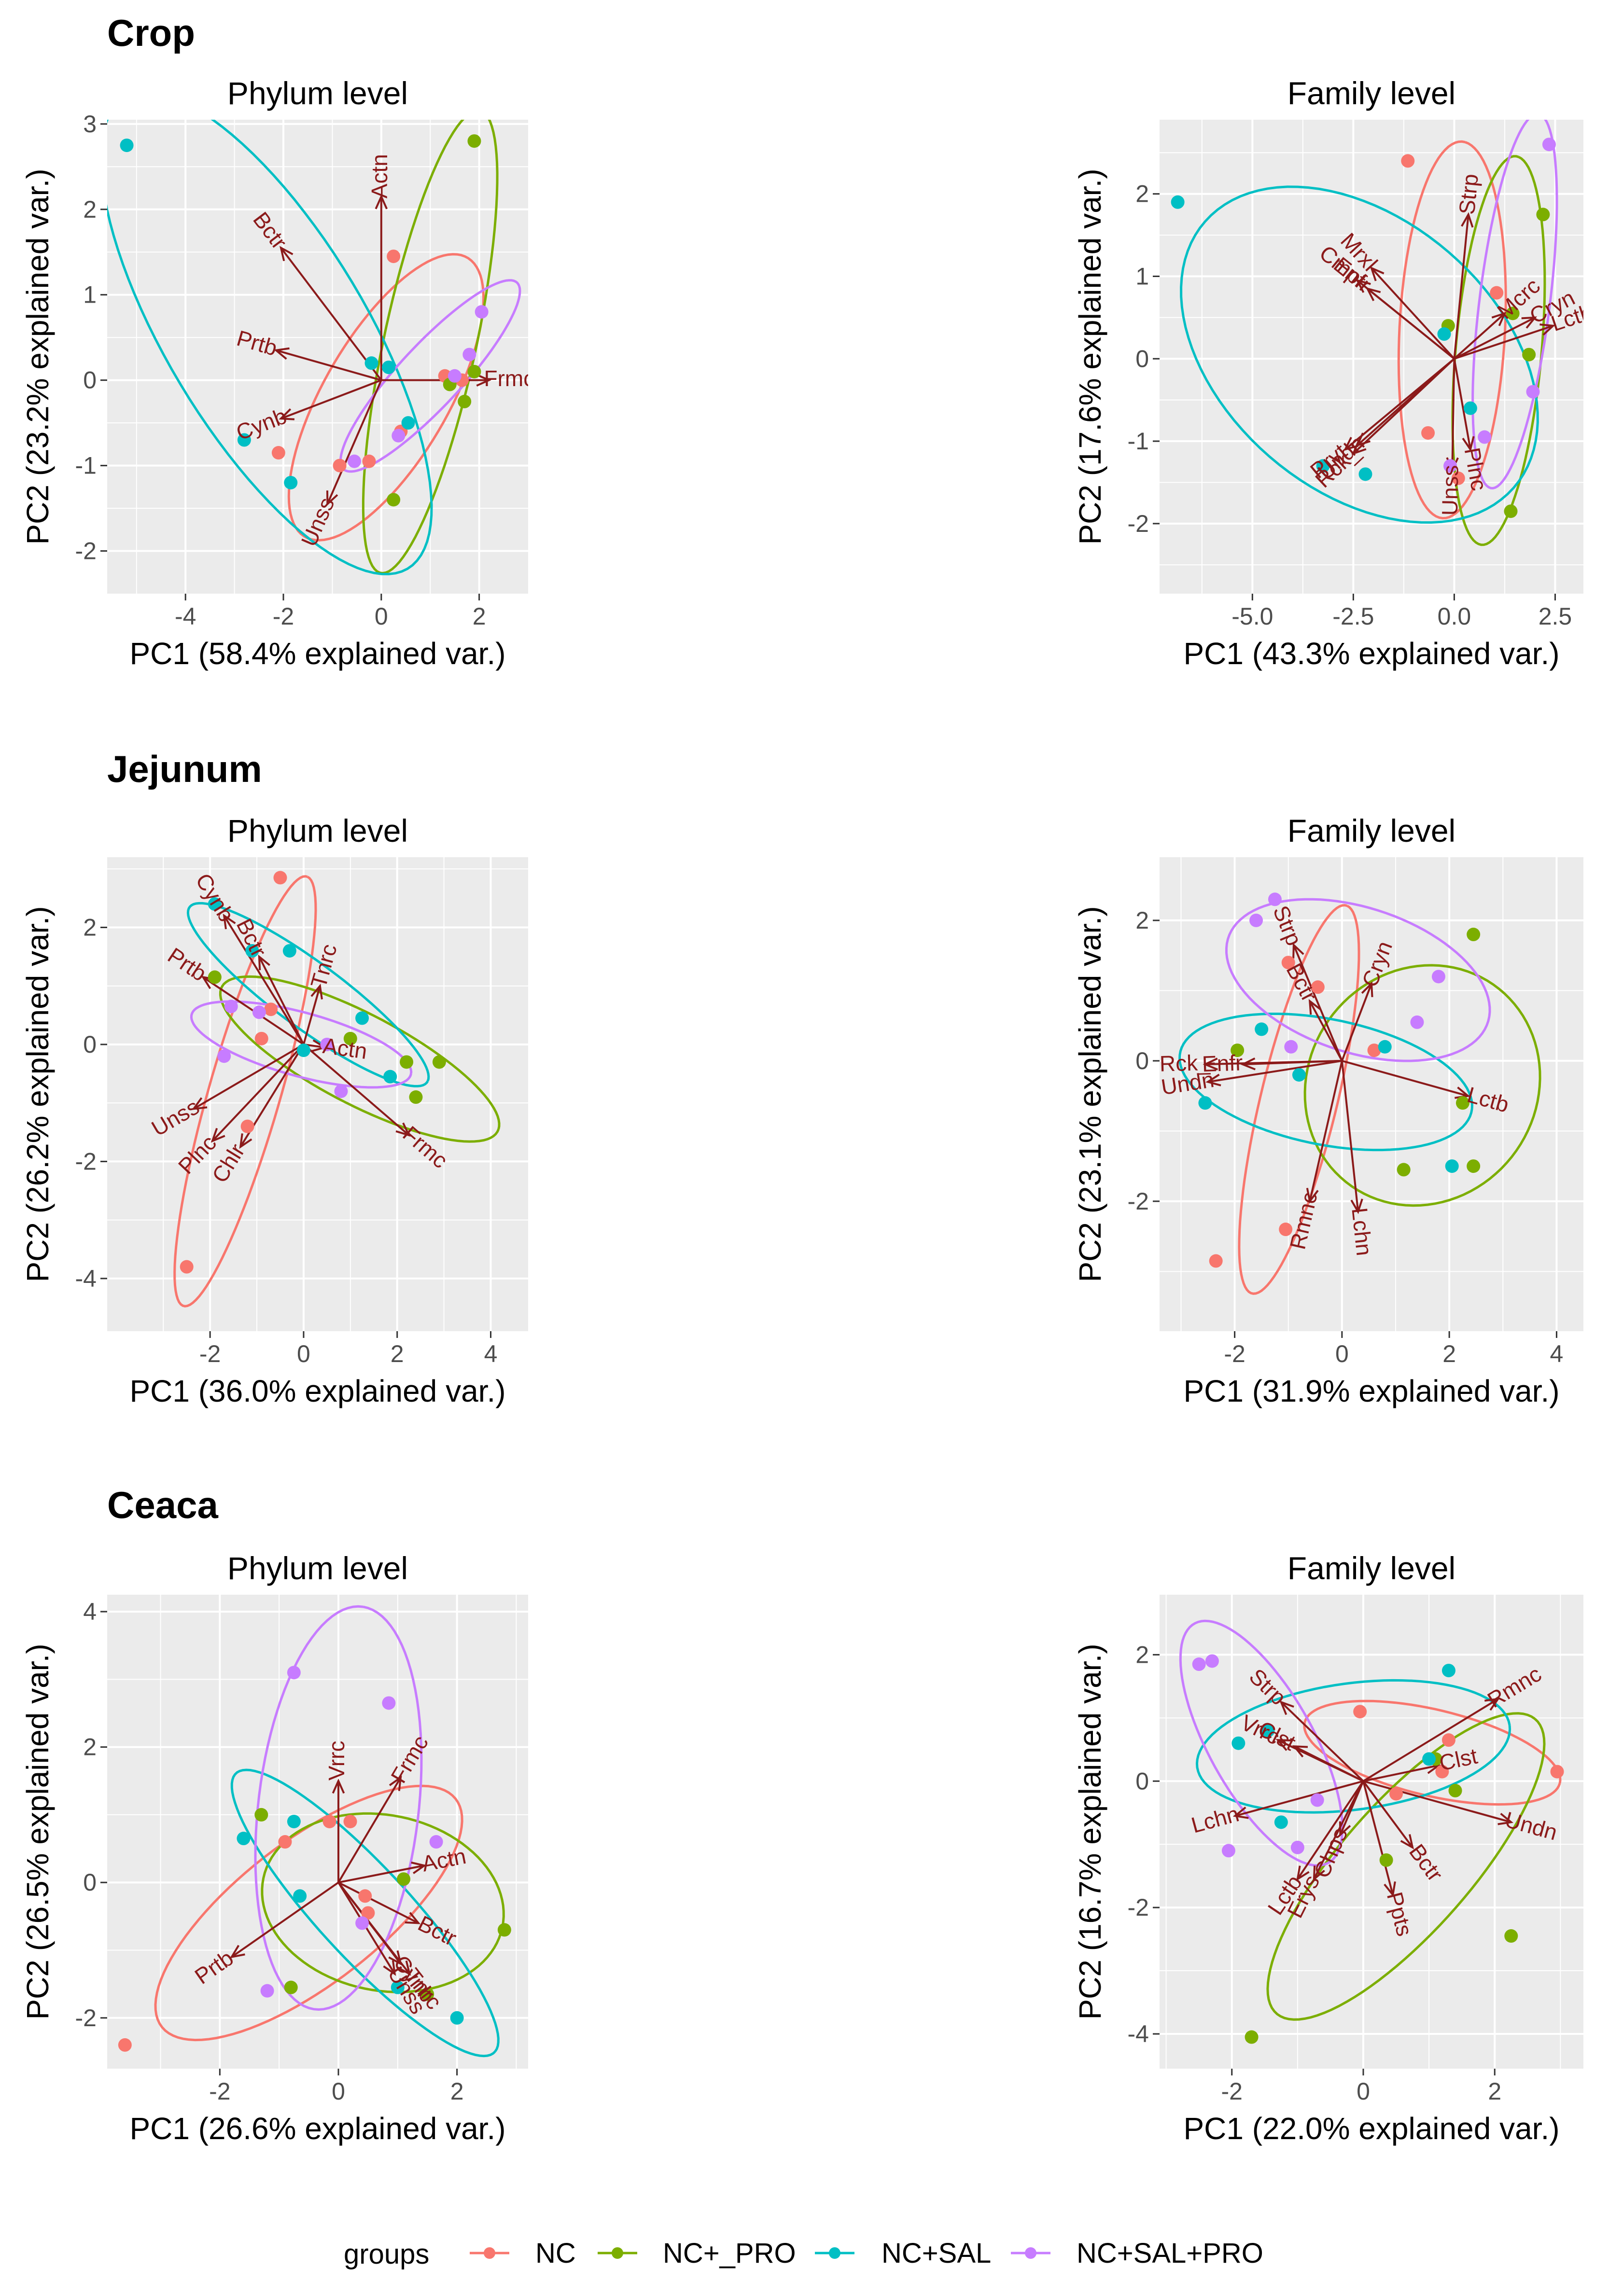 Image resolution: width=1609 pixels, height=2296 pixels. I want to click on x-tick-label: 0, so click(381, 616).